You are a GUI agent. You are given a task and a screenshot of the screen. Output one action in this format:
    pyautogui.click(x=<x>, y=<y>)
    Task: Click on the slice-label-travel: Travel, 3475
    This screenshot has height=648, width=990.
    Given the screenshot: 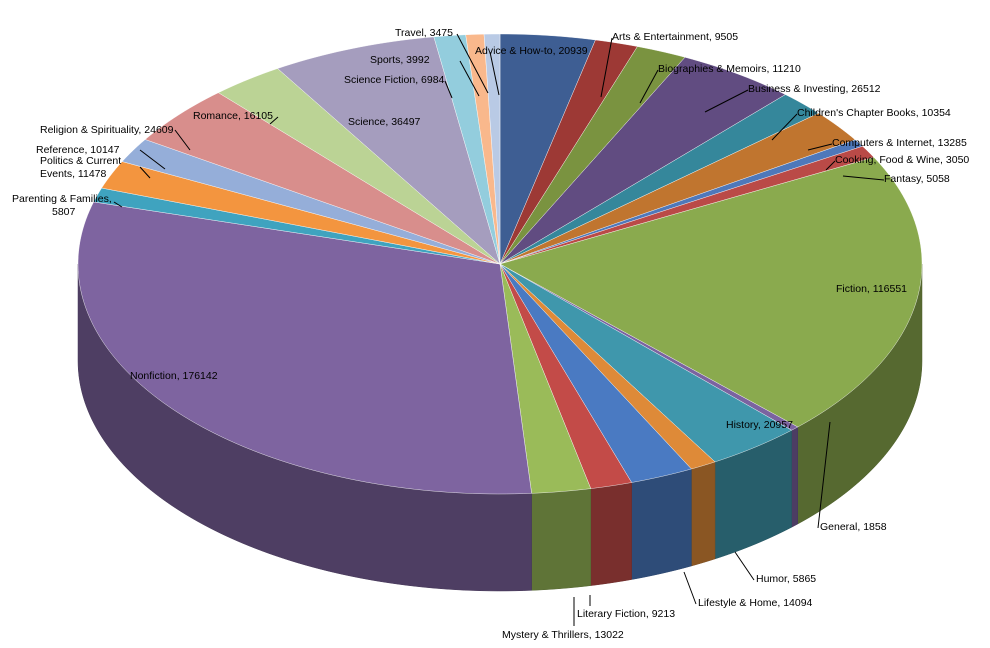 What is the action you would take?
    pyautogui.click(x=424, y=33)
    